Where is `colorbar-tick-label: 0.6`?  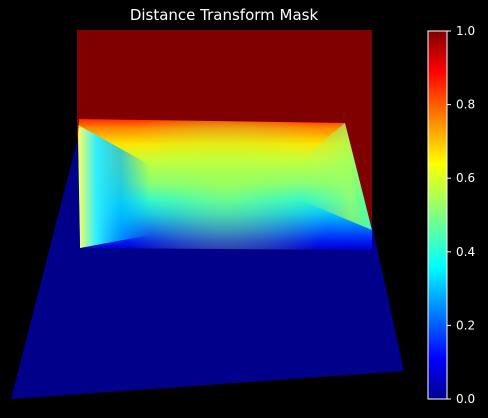 colorbar-tick-label: 0.6 is located at coordinates (465, 178).